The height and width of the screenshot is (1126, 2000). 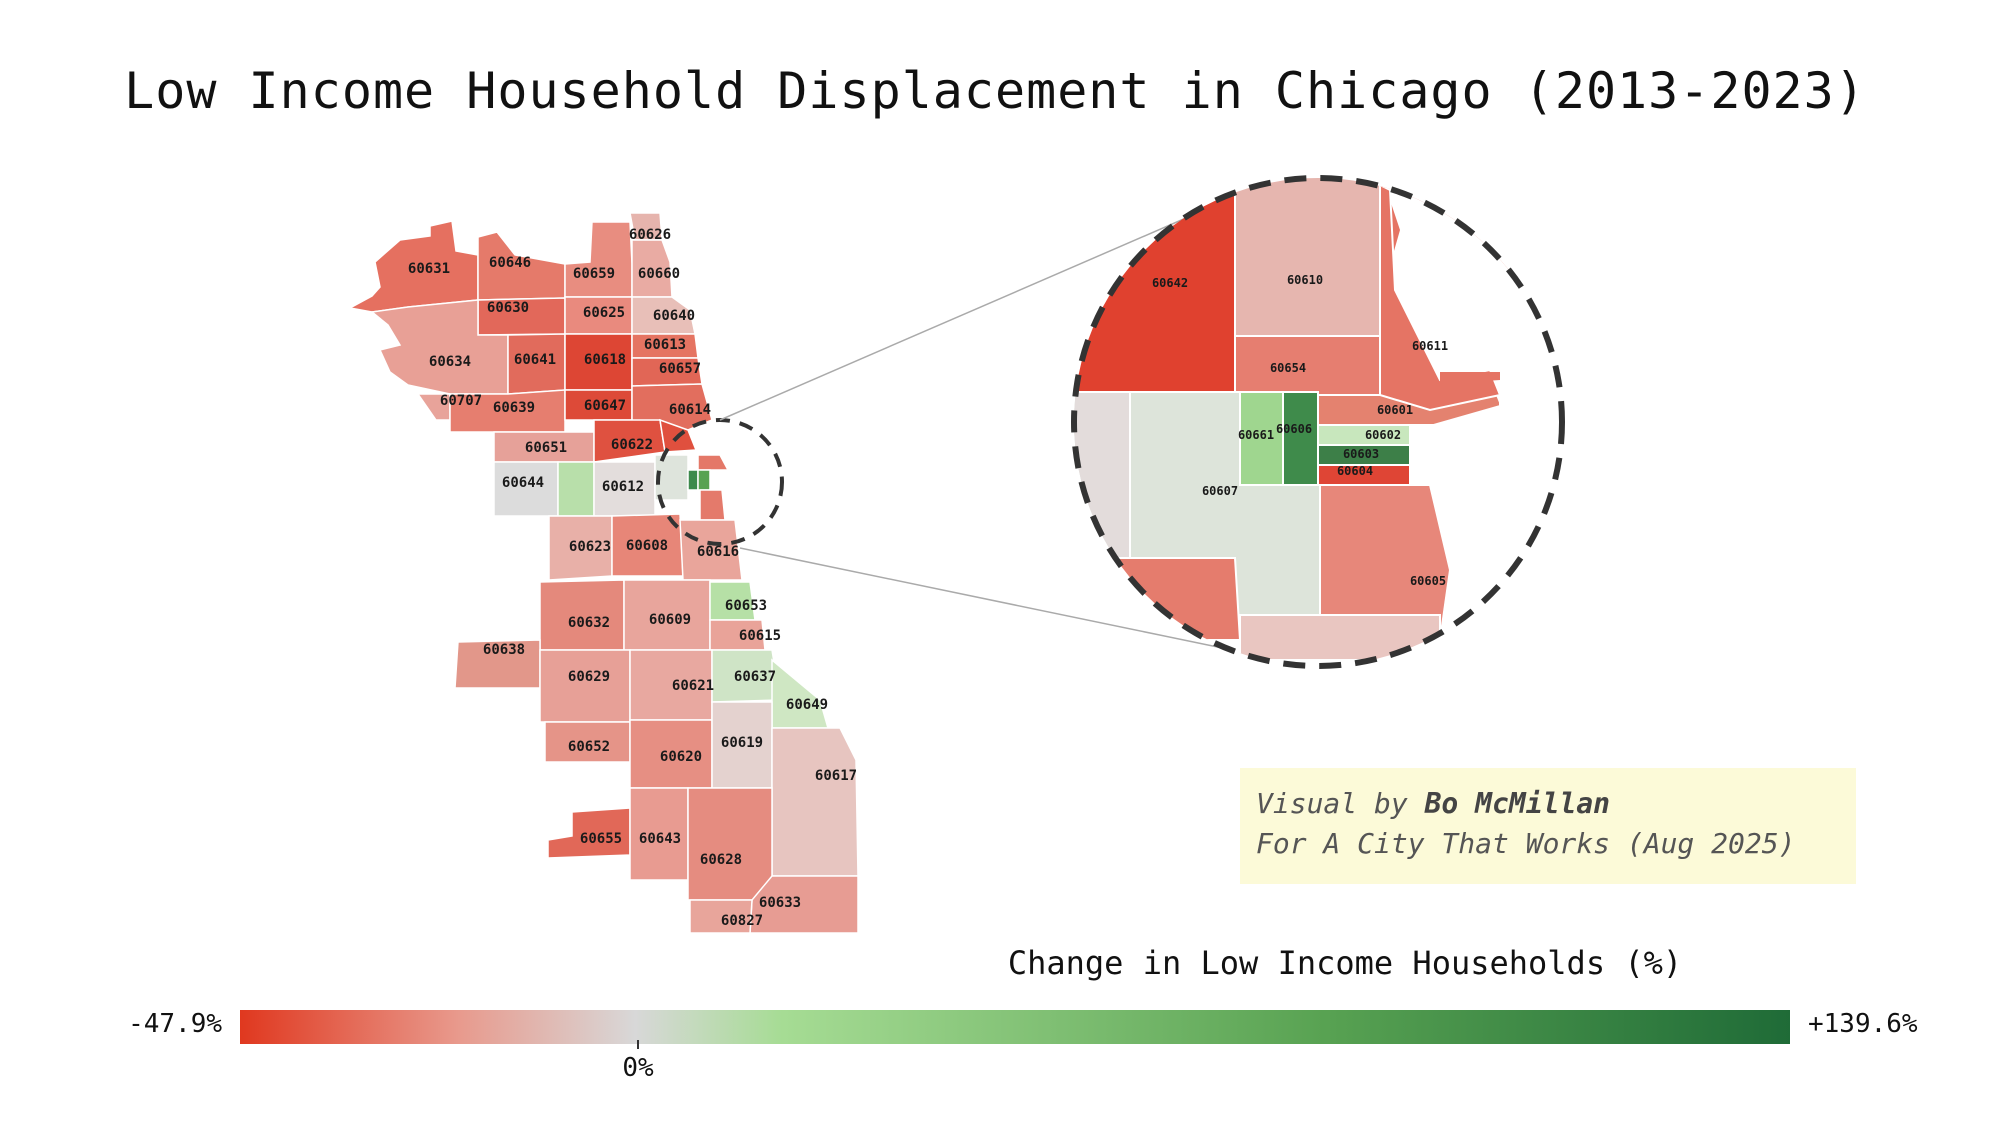 What do you see at coordinates (674, 316) in the screenshot?
I see `zip-label: 60640` at bounding box center [674, 316].